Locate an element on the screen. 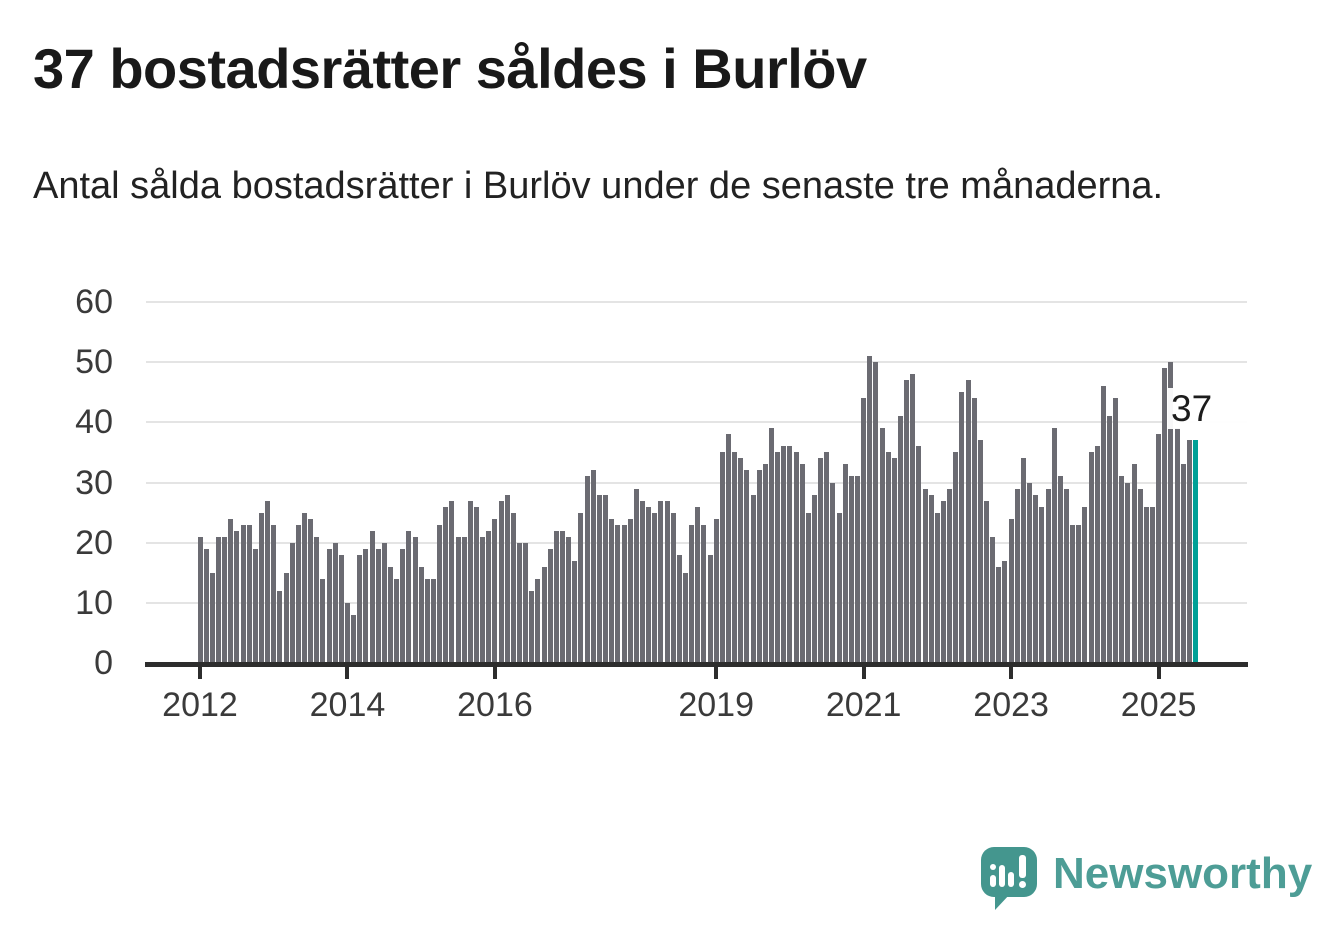 Image resolution: width=1322 pixels, height=939 pixels. y-axis-label: 40 is located at coordinates (94, 422).